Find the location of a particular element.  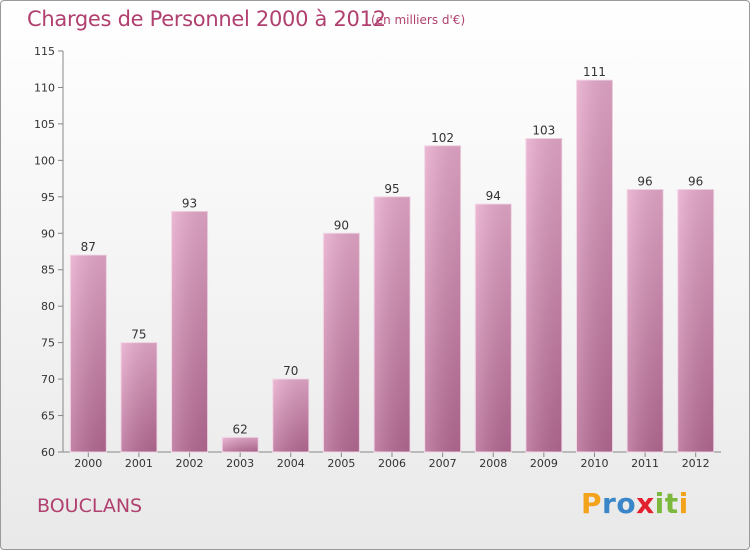

y-tick-label: 115 is located at coordinates (44, 51).